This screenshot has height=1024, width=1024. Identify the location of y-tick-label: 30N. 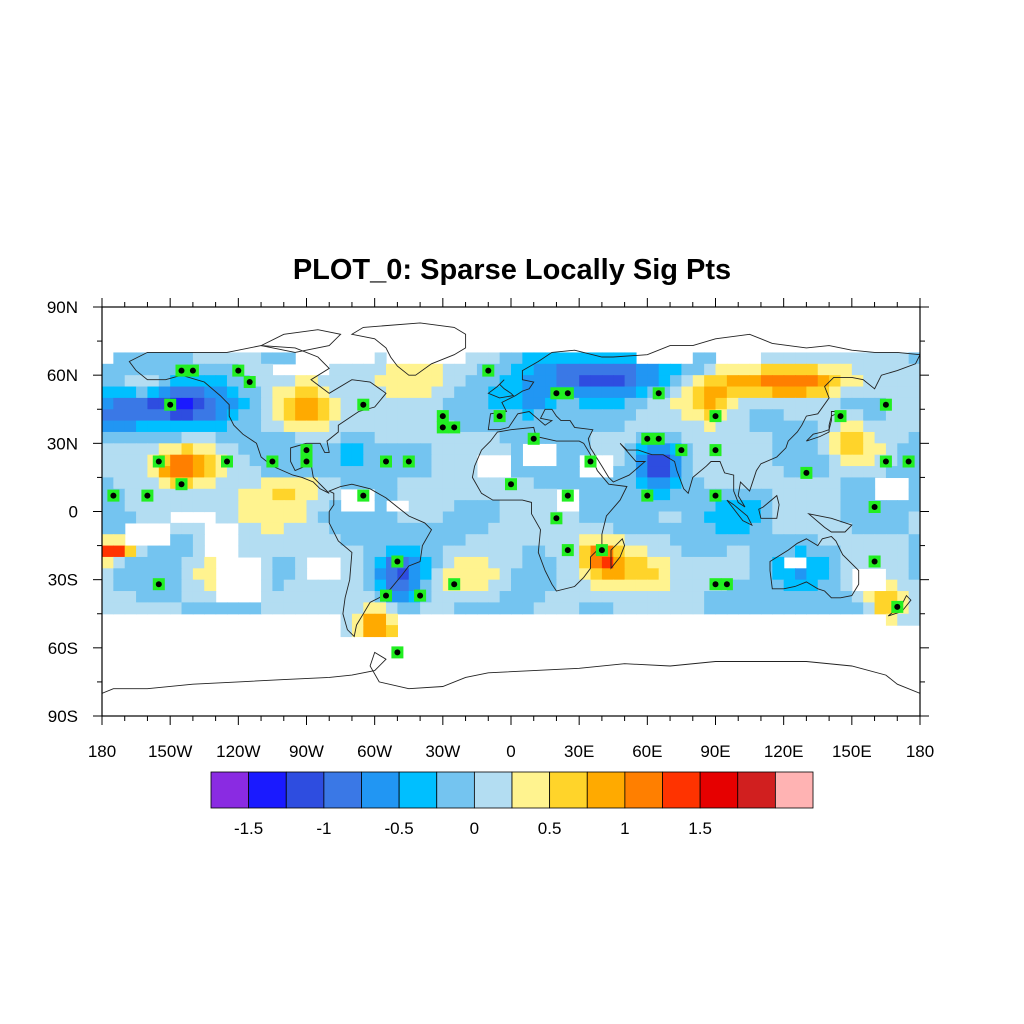
(62, 443).